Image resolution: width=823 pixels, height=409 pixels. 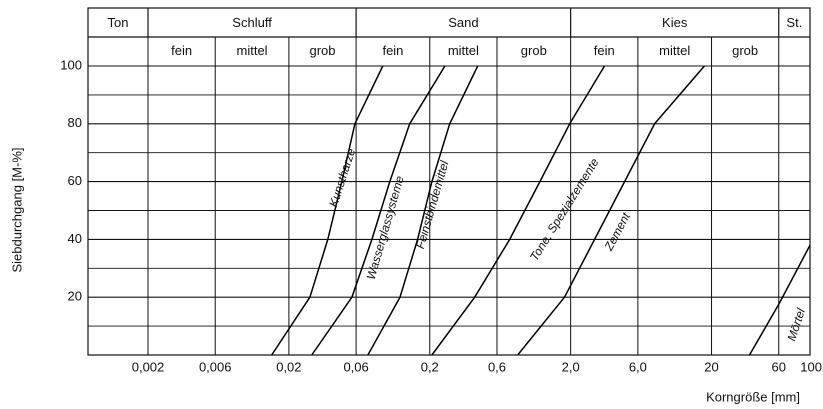 What do you see at coordinates (355, 366) in the screenshot?
I see `x-tick-label: 0,06` at bounding box center [355, 366].